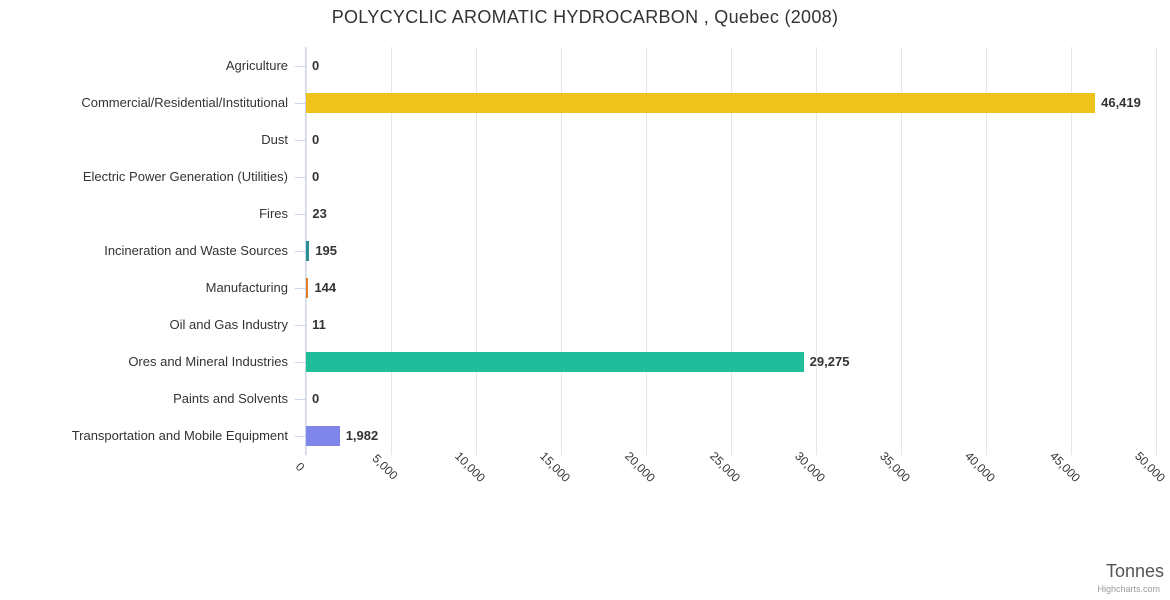  Describe the element at coordinates (1121, 102) in the screenshot. I see `value-label: 46,419` at that location.